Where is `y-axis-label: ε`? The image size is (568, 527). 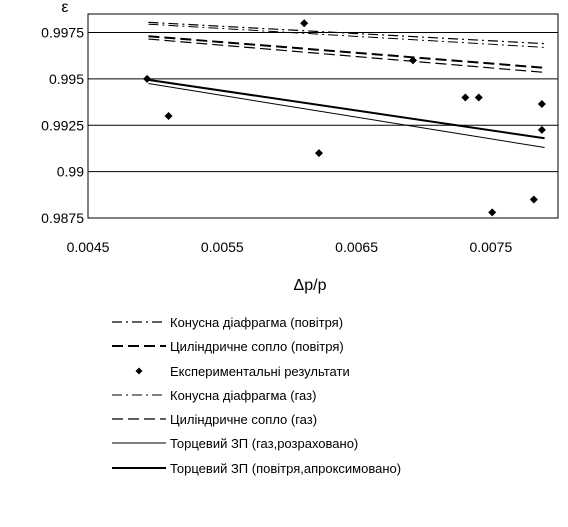
y-axis-label: ε is located at coordinates (64, 8).